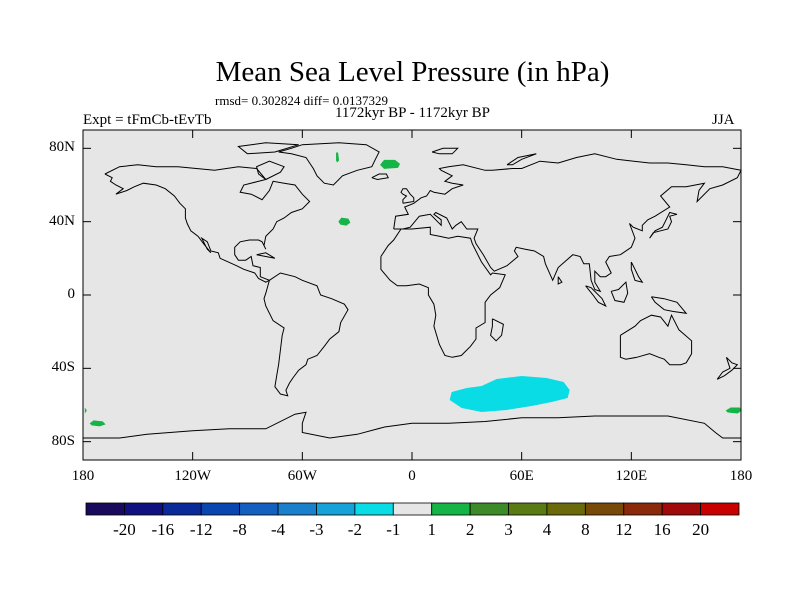  I want to click on colorbar-label: -8, so click(240, 529).